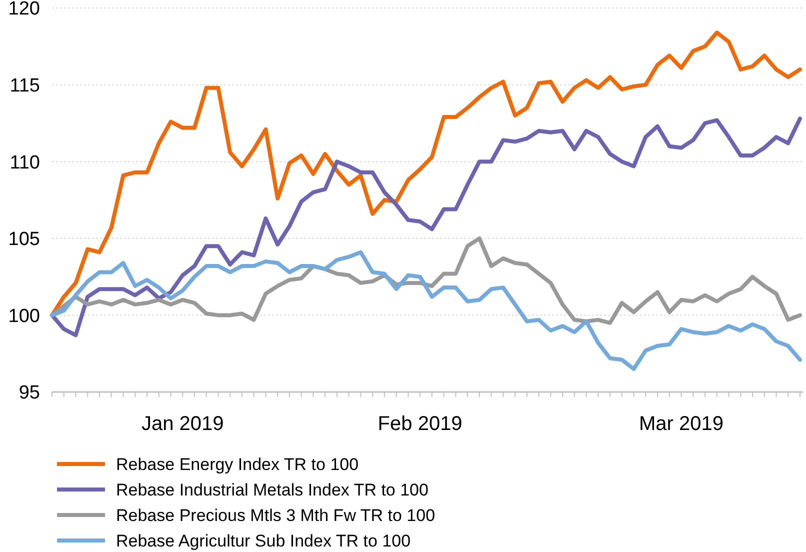 This screenshot has height=552, width=806. Describe the element at coordinates (182, 424) in the screenshot. I see `x-tick-label: Jan 2019` at that location.